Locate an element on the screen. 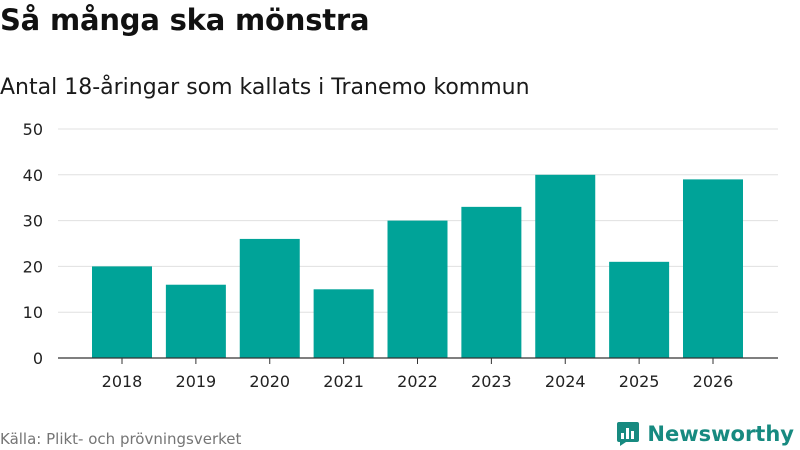 The width and height of the screenshot is (800, 450). bar-2023 is located at coordinates (491, 282).